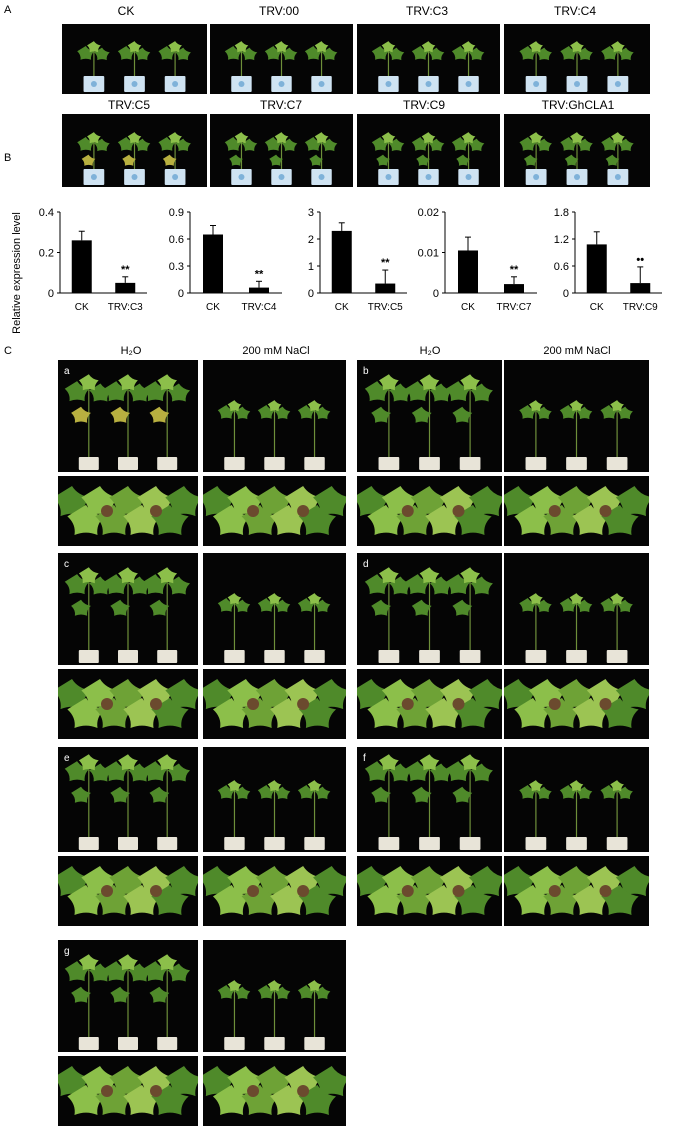 Image resolution: width=675 pixels, height=1128 pixels. Describe the element at coordinates (8, 158) in the screenshot. I see `panel-label-b: B` at that location.